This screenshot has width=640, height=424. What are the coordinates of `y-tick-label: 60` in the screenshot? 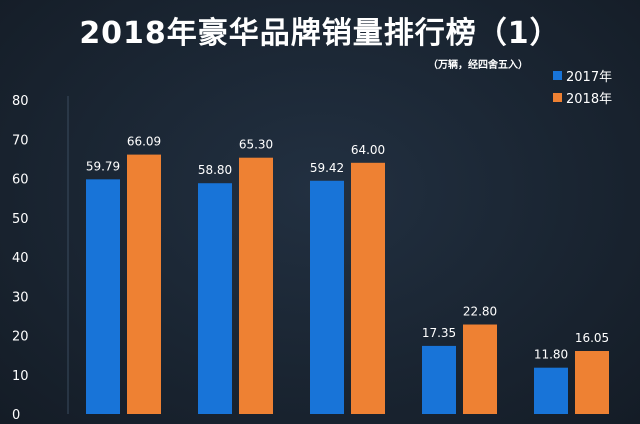 It's located at (20, 180).